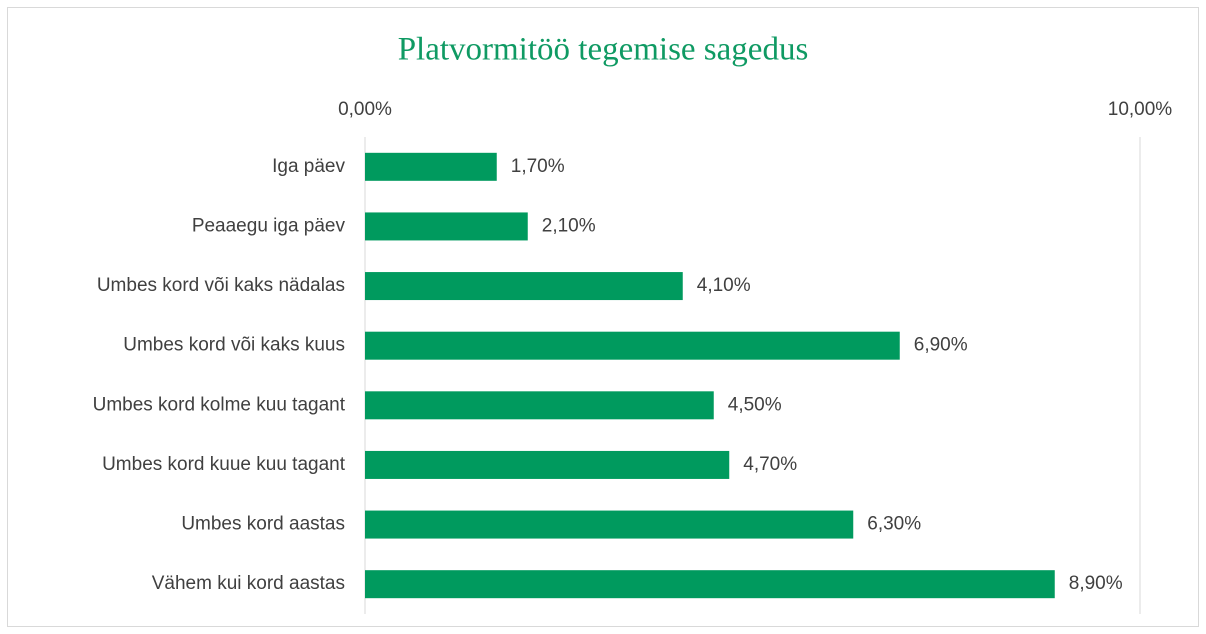  Describe the element at coordinates (234, 345) in the screenshot. I see `y-tick-label: Umbes kord või kaks kuus` at that location.